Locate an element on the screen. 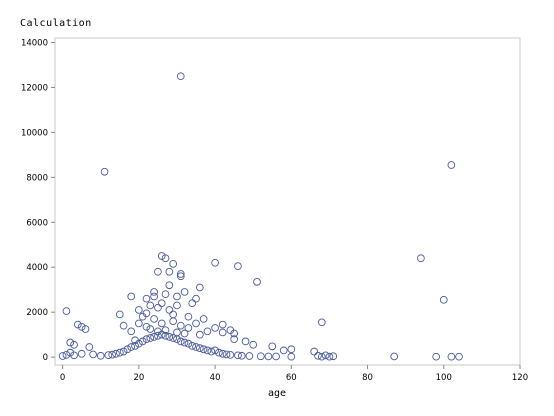 The width and height of the screenshot is (554, 416). x-tick-label-5: 100 is located at coordinates (444, 378).